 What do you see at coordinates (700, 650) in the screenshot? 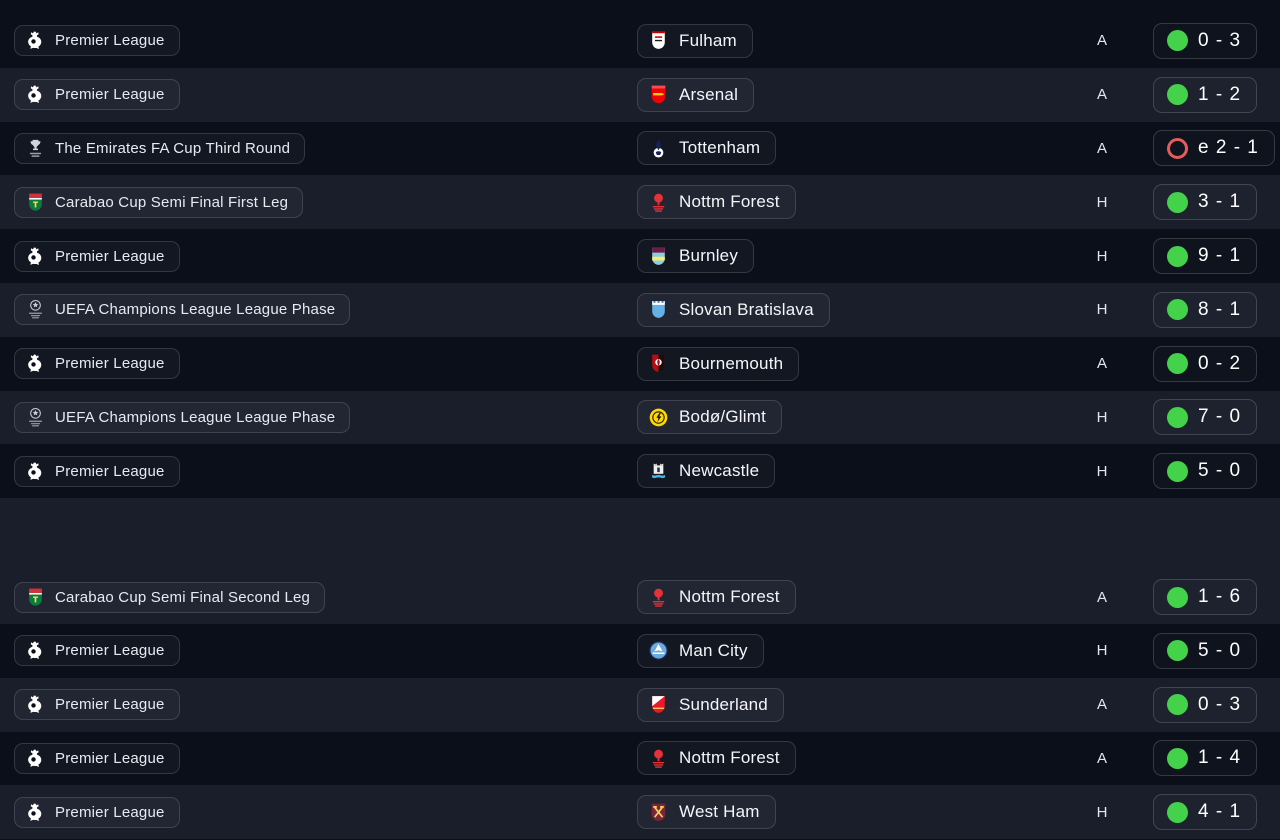
I see `team-badge: Man City` at bounding box center [700, 650].